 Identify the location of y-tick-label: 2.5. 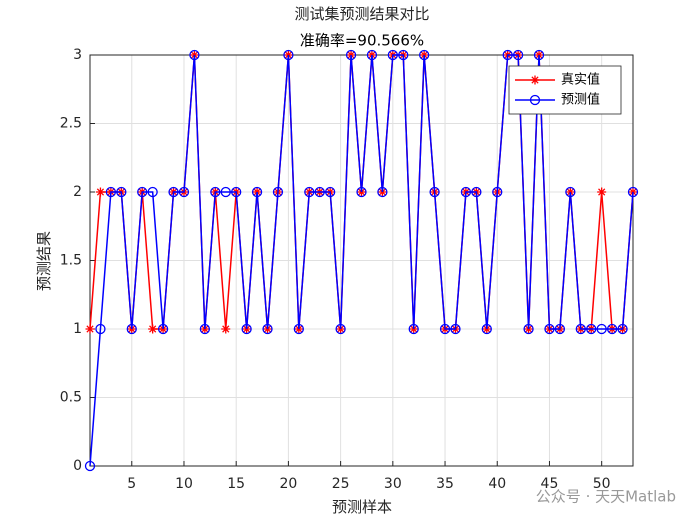
(71, 124).